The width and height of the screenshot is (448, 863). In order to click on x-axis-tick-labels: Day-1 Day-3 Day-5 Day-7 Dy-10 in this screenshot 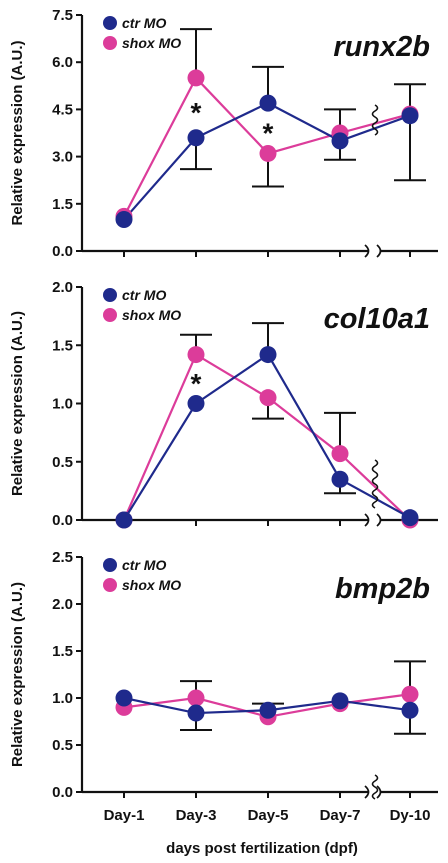, I will do `click(267, 815)`.